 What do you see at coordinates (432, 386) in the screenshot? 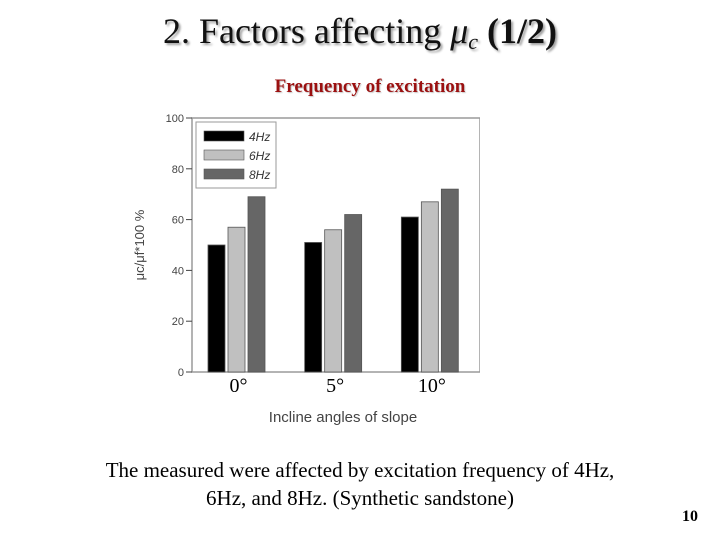
I see `x-category-label-2: 10°` at bounding box center [432, 386].